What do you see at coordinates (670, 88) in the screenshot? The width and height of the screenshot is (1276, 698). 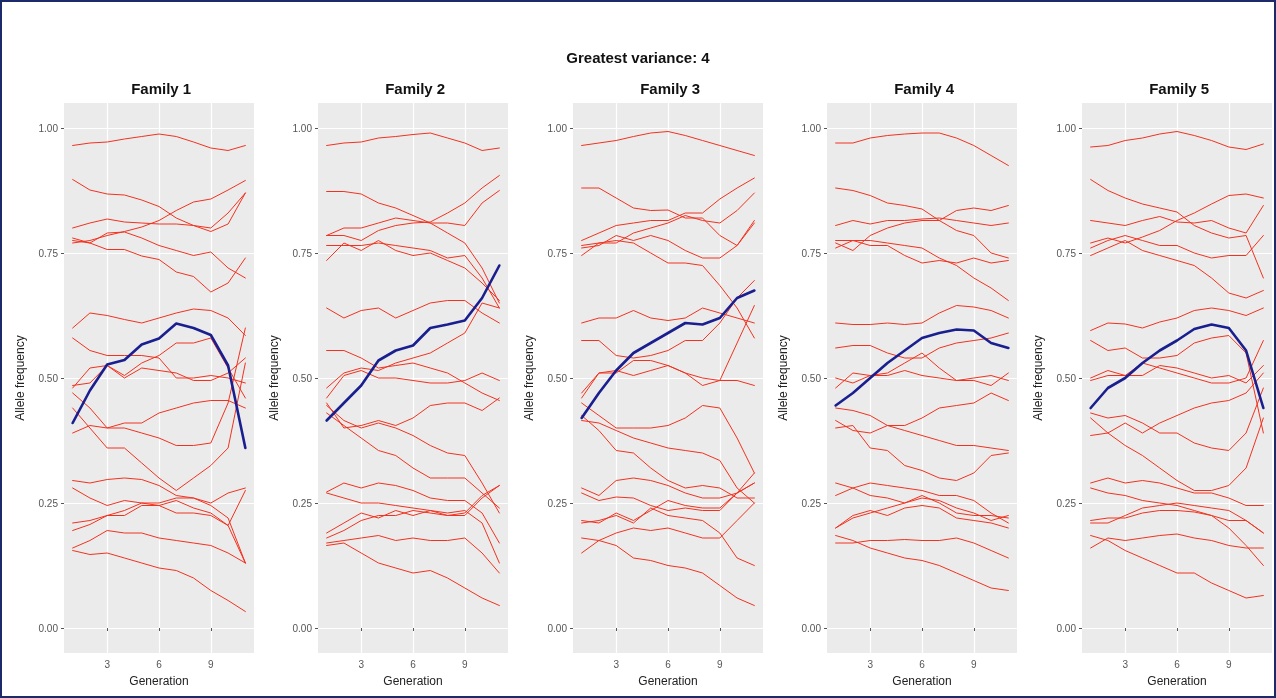 I see `chart-title: Family 3` at bounding box center [670, 88].